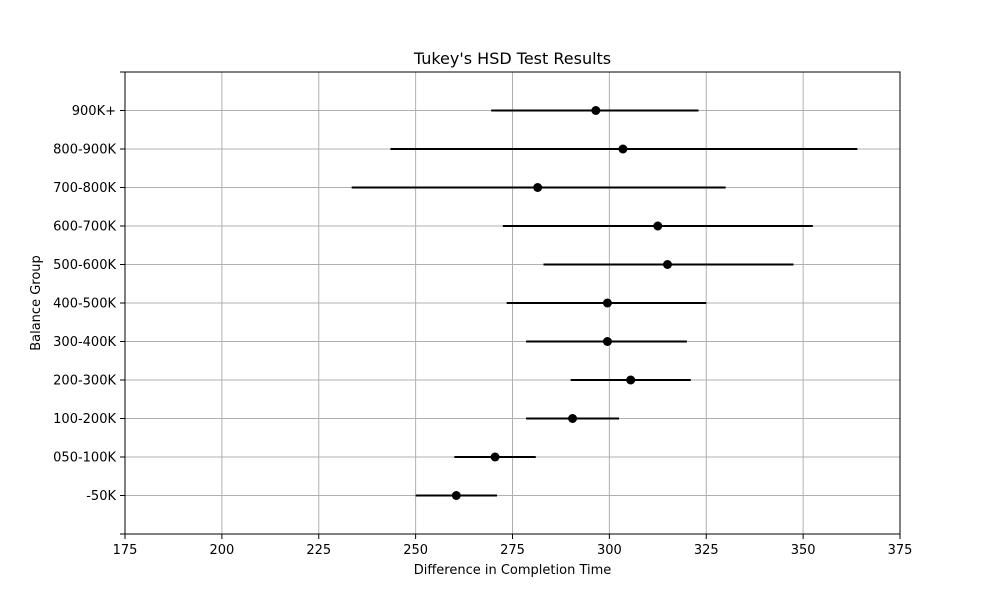 This screenshot has width=1000, height=604. What do you see at coordinates (101, 496) in the screenshot?
I see `y-tick-label: -50K` at bounding box center [101, 496].